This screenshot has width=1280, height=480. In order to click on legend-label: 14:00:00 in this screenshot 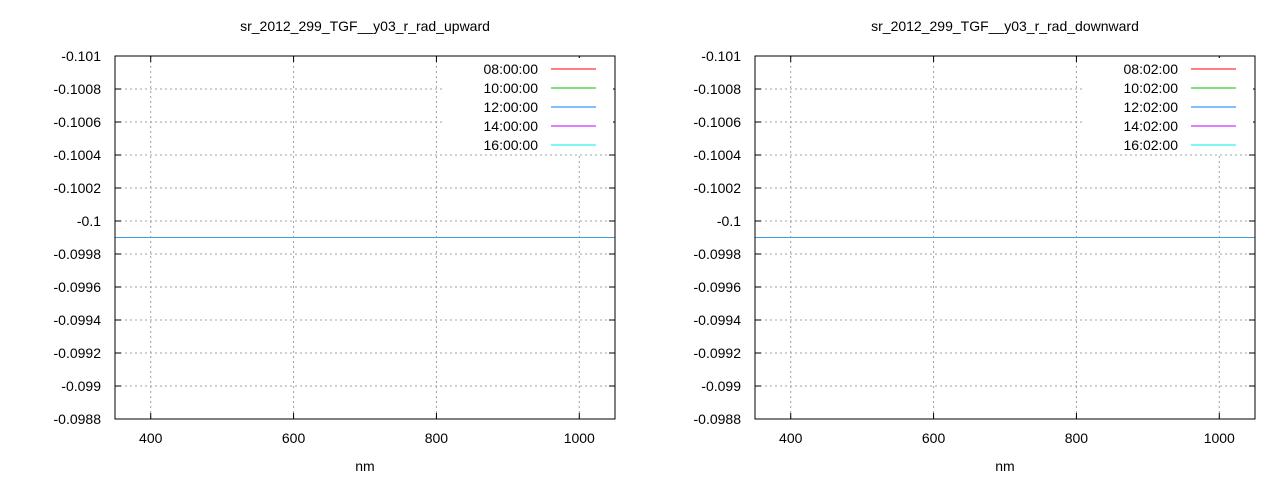, I will do `click(511, 126)`.